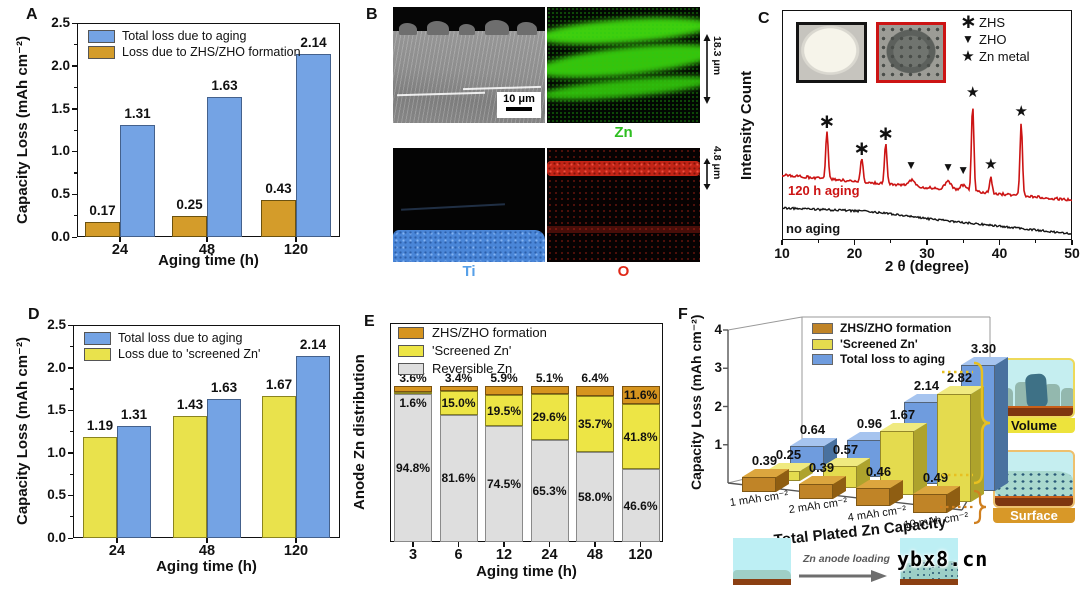 The image size is (1080, 591). I want to click on loading-arrow-caption: Zn anode loading, so click(846, 559).